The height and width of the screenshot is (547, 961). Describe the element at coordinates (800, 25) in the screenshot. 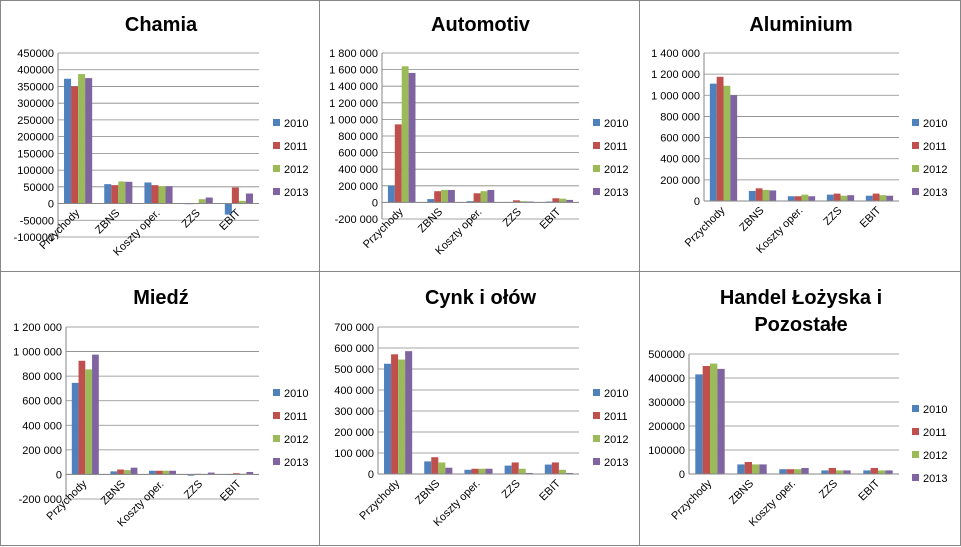

I see `chart-title: Aluminium` at that location.